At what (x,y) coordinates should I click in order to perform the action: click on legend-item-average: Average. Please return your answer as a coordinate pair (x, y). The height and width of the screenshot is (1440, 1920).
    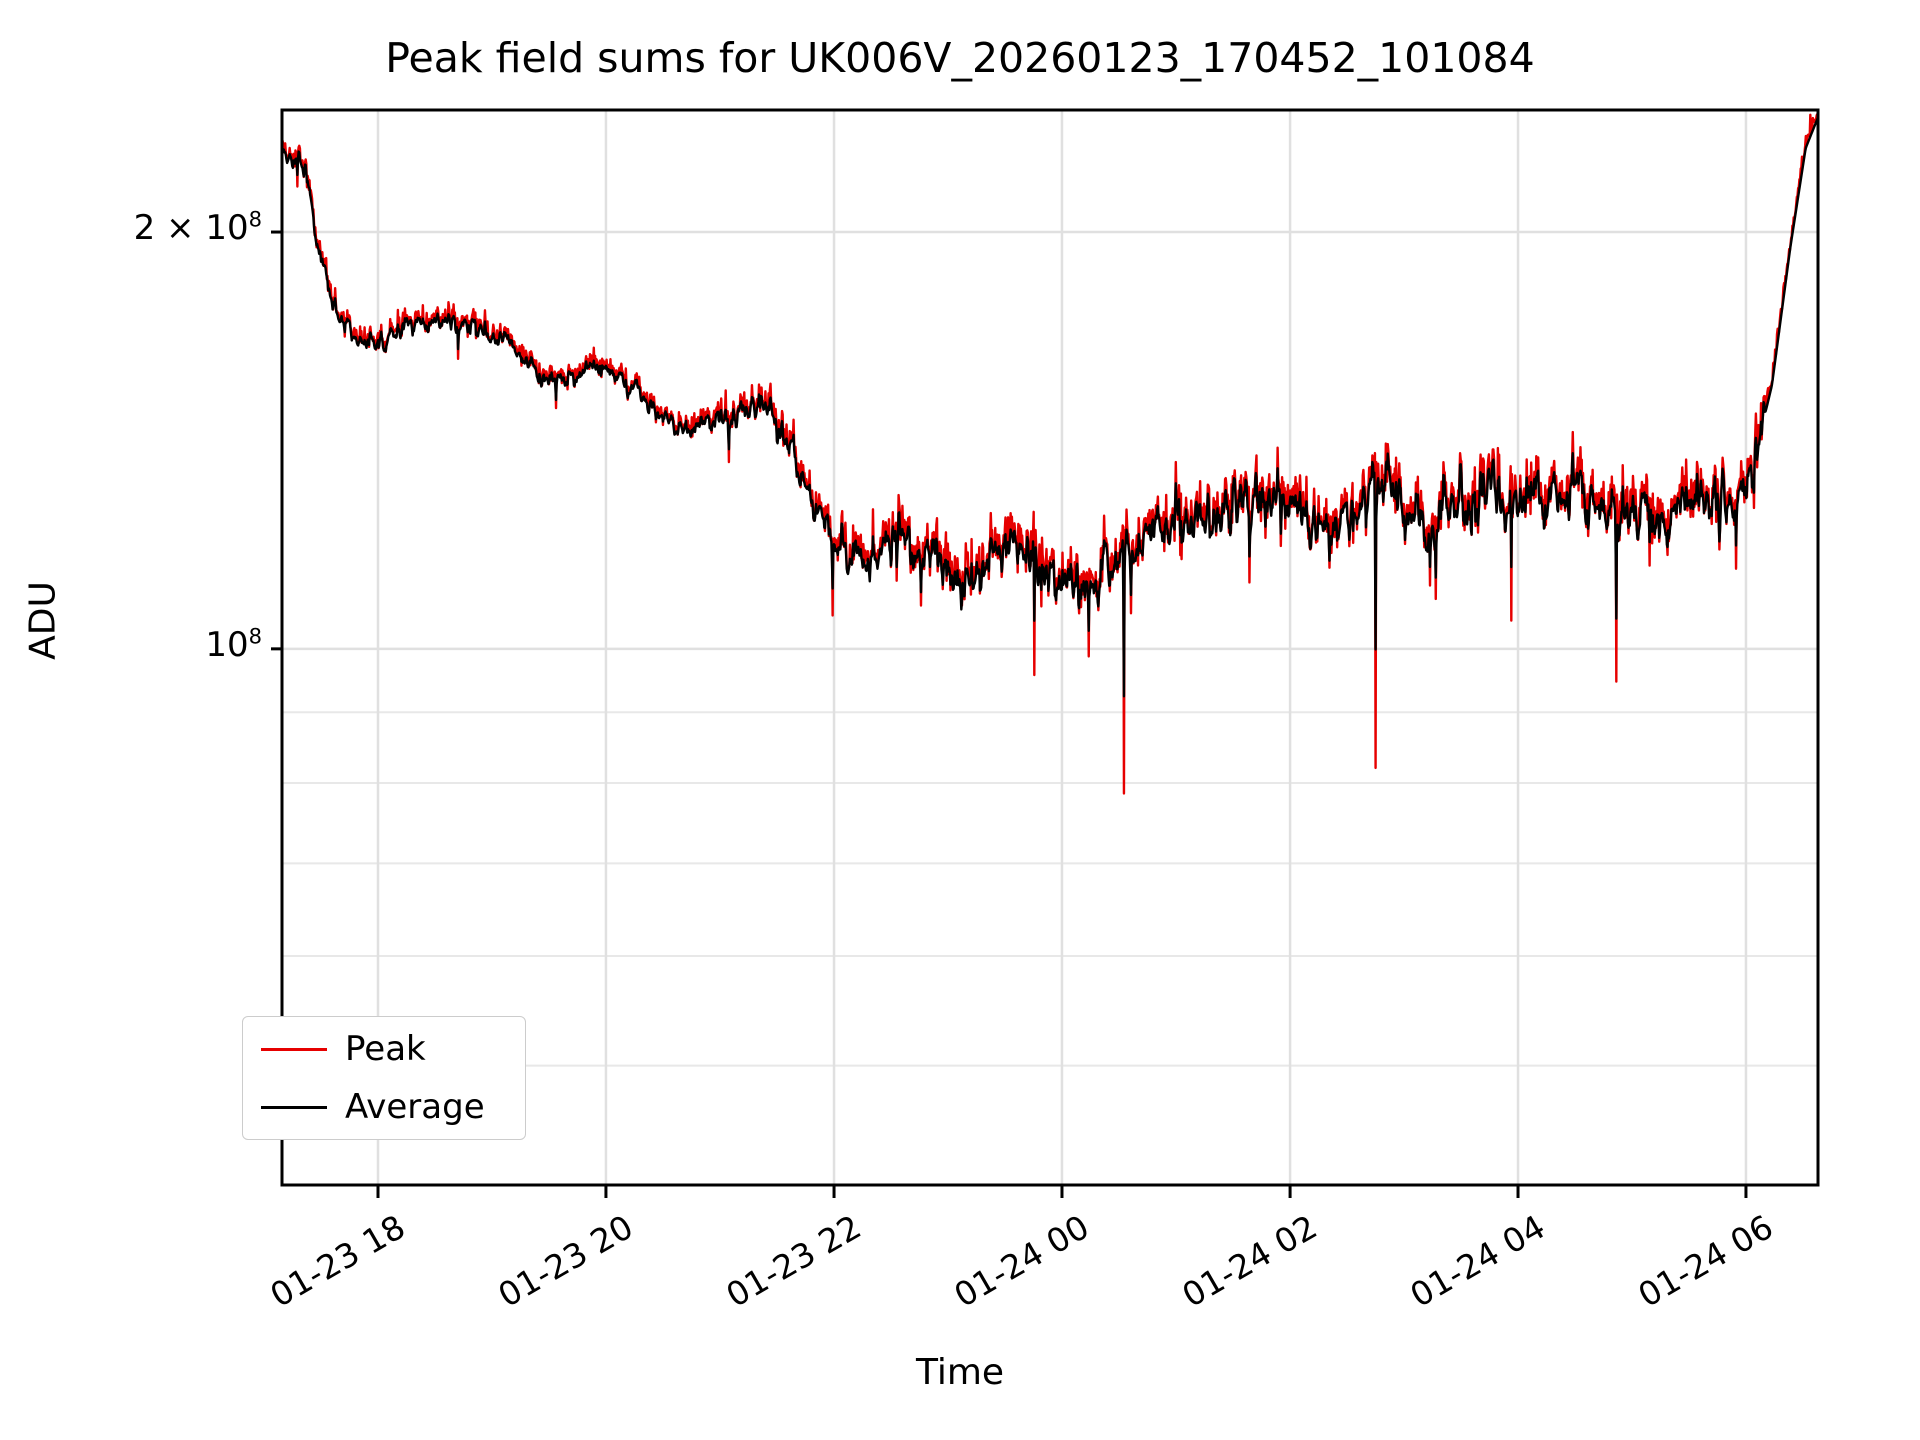
    Looking at the image, I should click on (385, 1107).